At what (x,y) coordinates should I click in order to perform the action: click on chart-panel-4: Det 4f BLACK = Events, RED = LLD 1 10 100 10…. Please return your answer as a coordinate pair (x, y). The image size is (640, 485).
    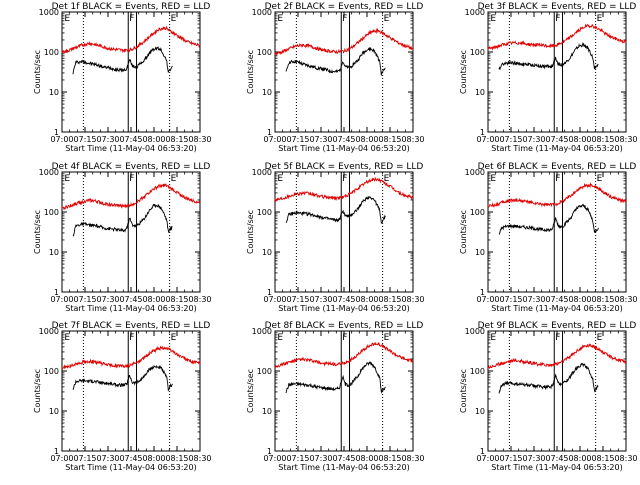
    Looking at the image, I should click on (122, 237).